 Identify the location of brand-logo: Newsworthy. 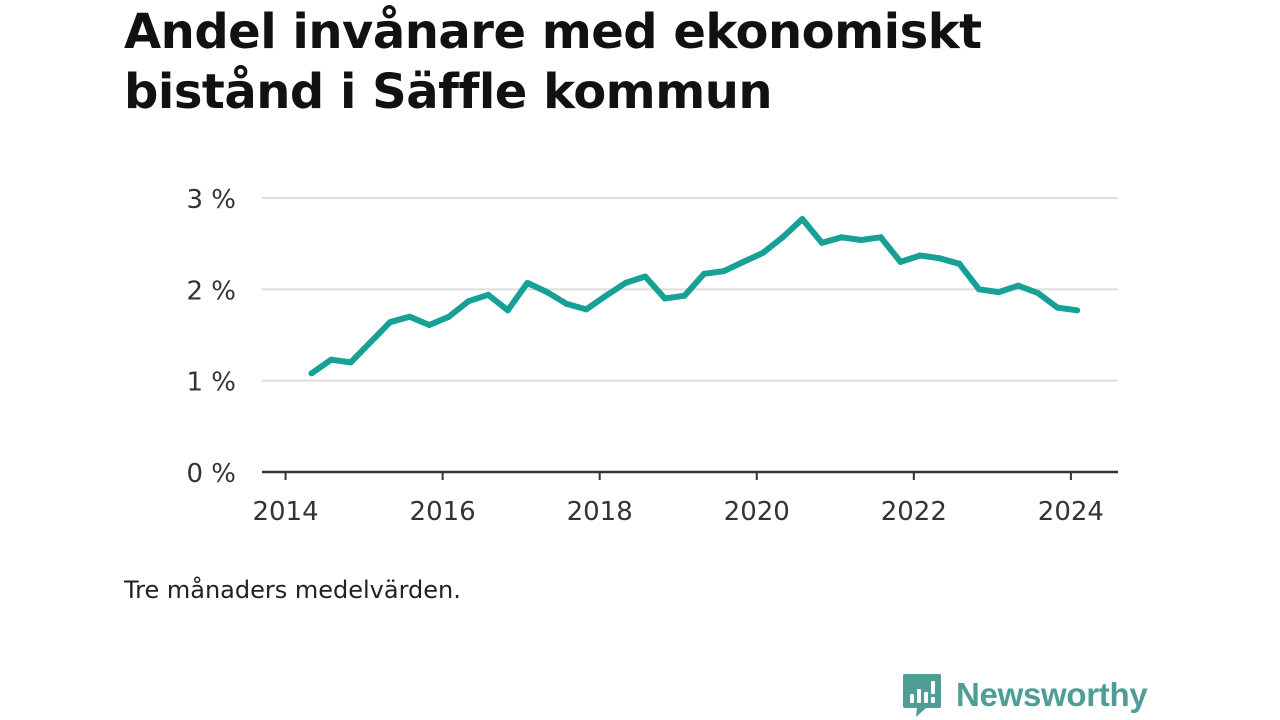
(1025, 695).